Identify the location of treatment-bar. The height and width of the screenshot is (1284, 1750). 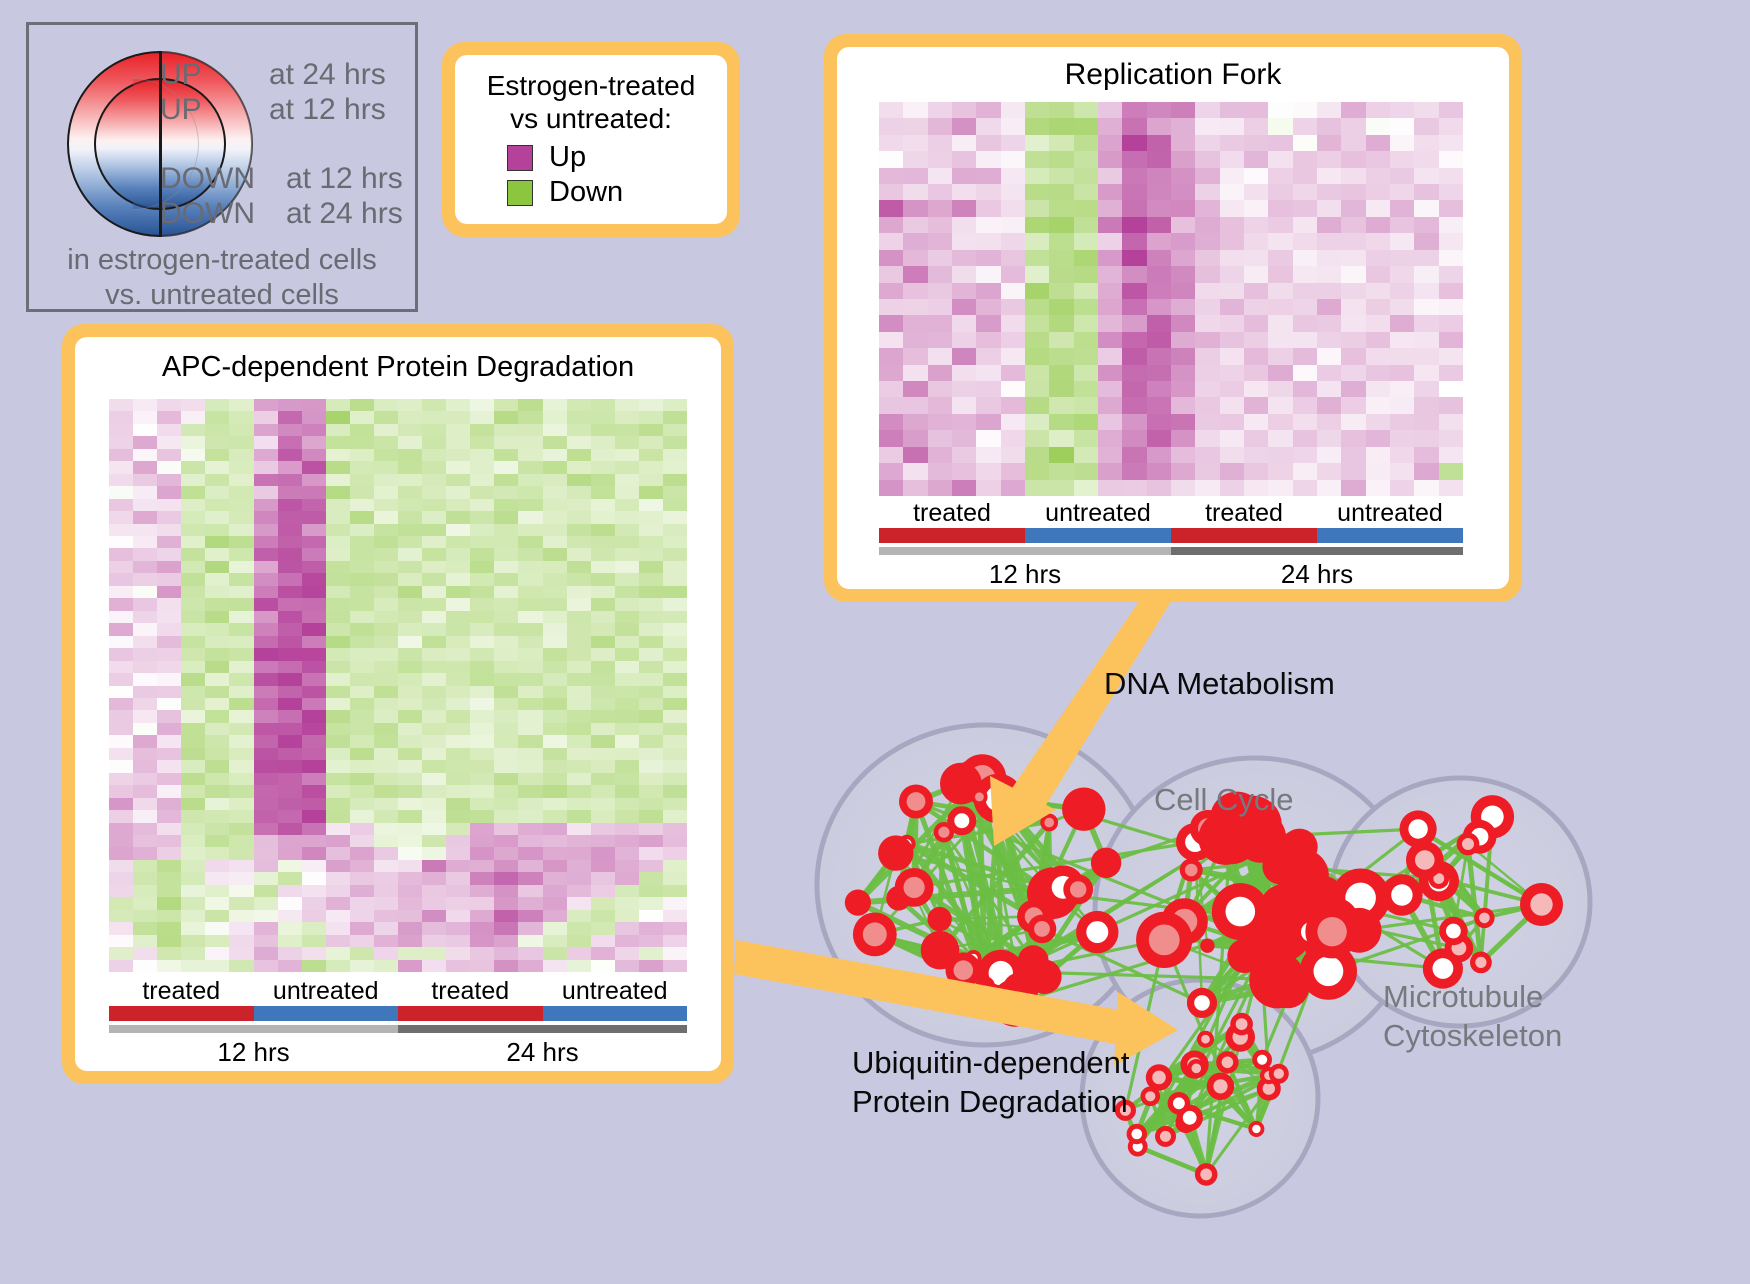
(952, 535).